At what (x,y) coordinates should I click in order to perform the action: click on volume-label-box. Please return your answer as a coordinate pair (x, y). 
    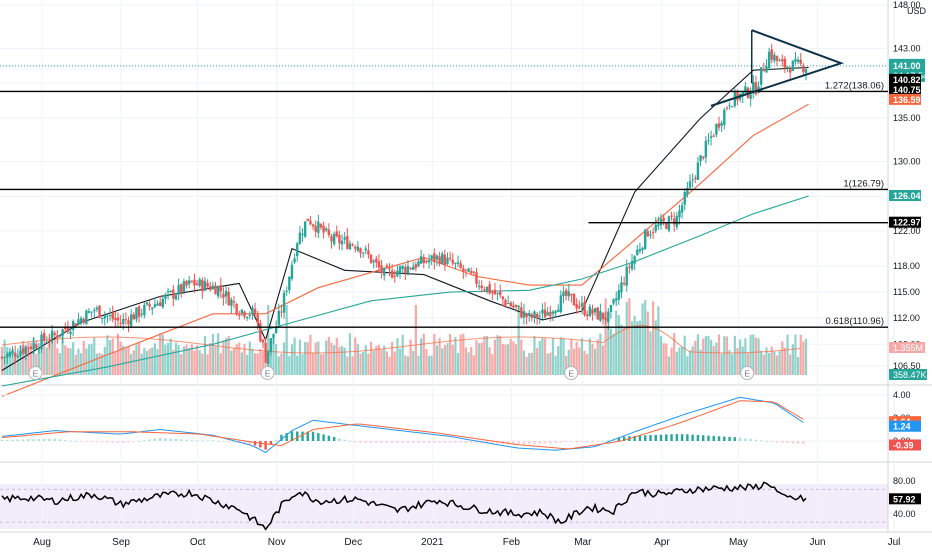
    Looking at the image, I should click on (907, 347).